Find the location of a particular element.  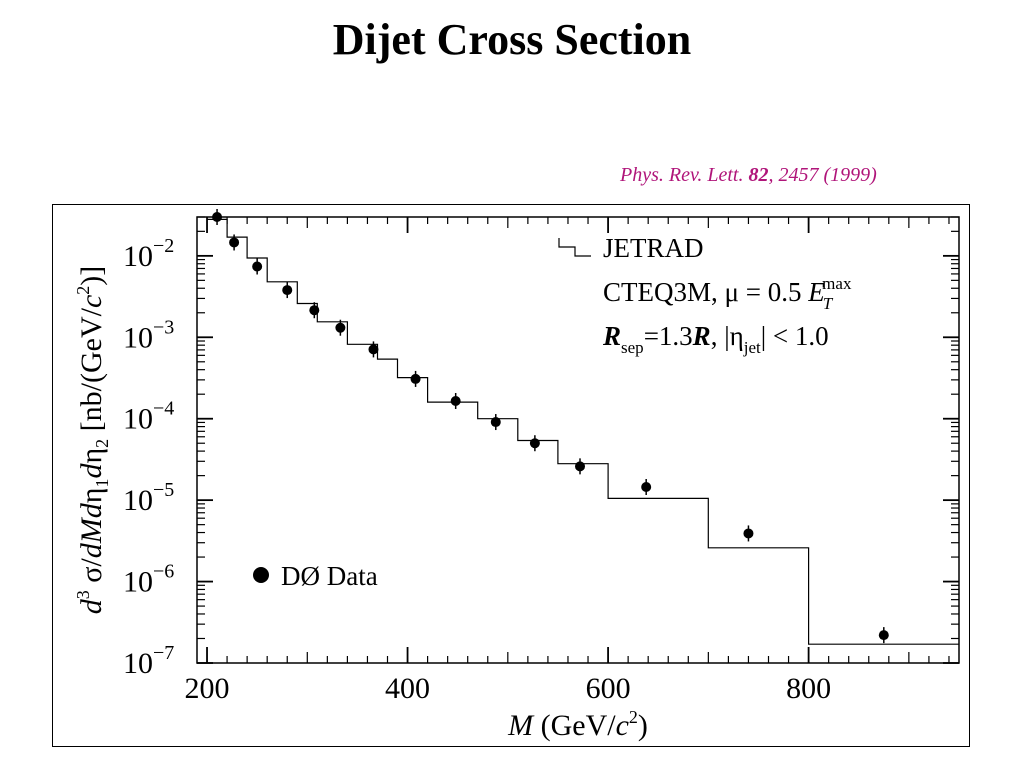

citation-journal: Phys. Rev. Lett. is located at coordinates (682, 175).